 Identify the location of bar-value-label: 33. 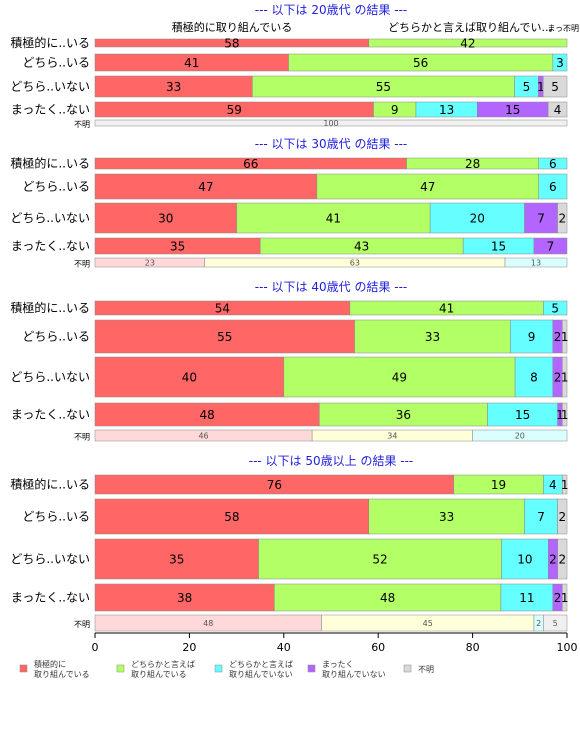
(432, 337).